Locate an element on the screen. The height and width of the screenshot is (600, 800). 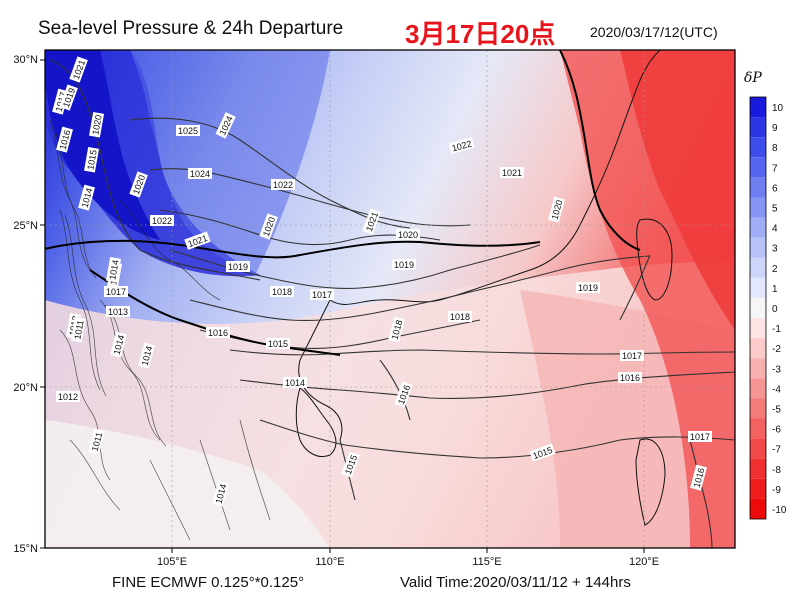
isobar-label: 1011 is located at coordinates (96, 441).